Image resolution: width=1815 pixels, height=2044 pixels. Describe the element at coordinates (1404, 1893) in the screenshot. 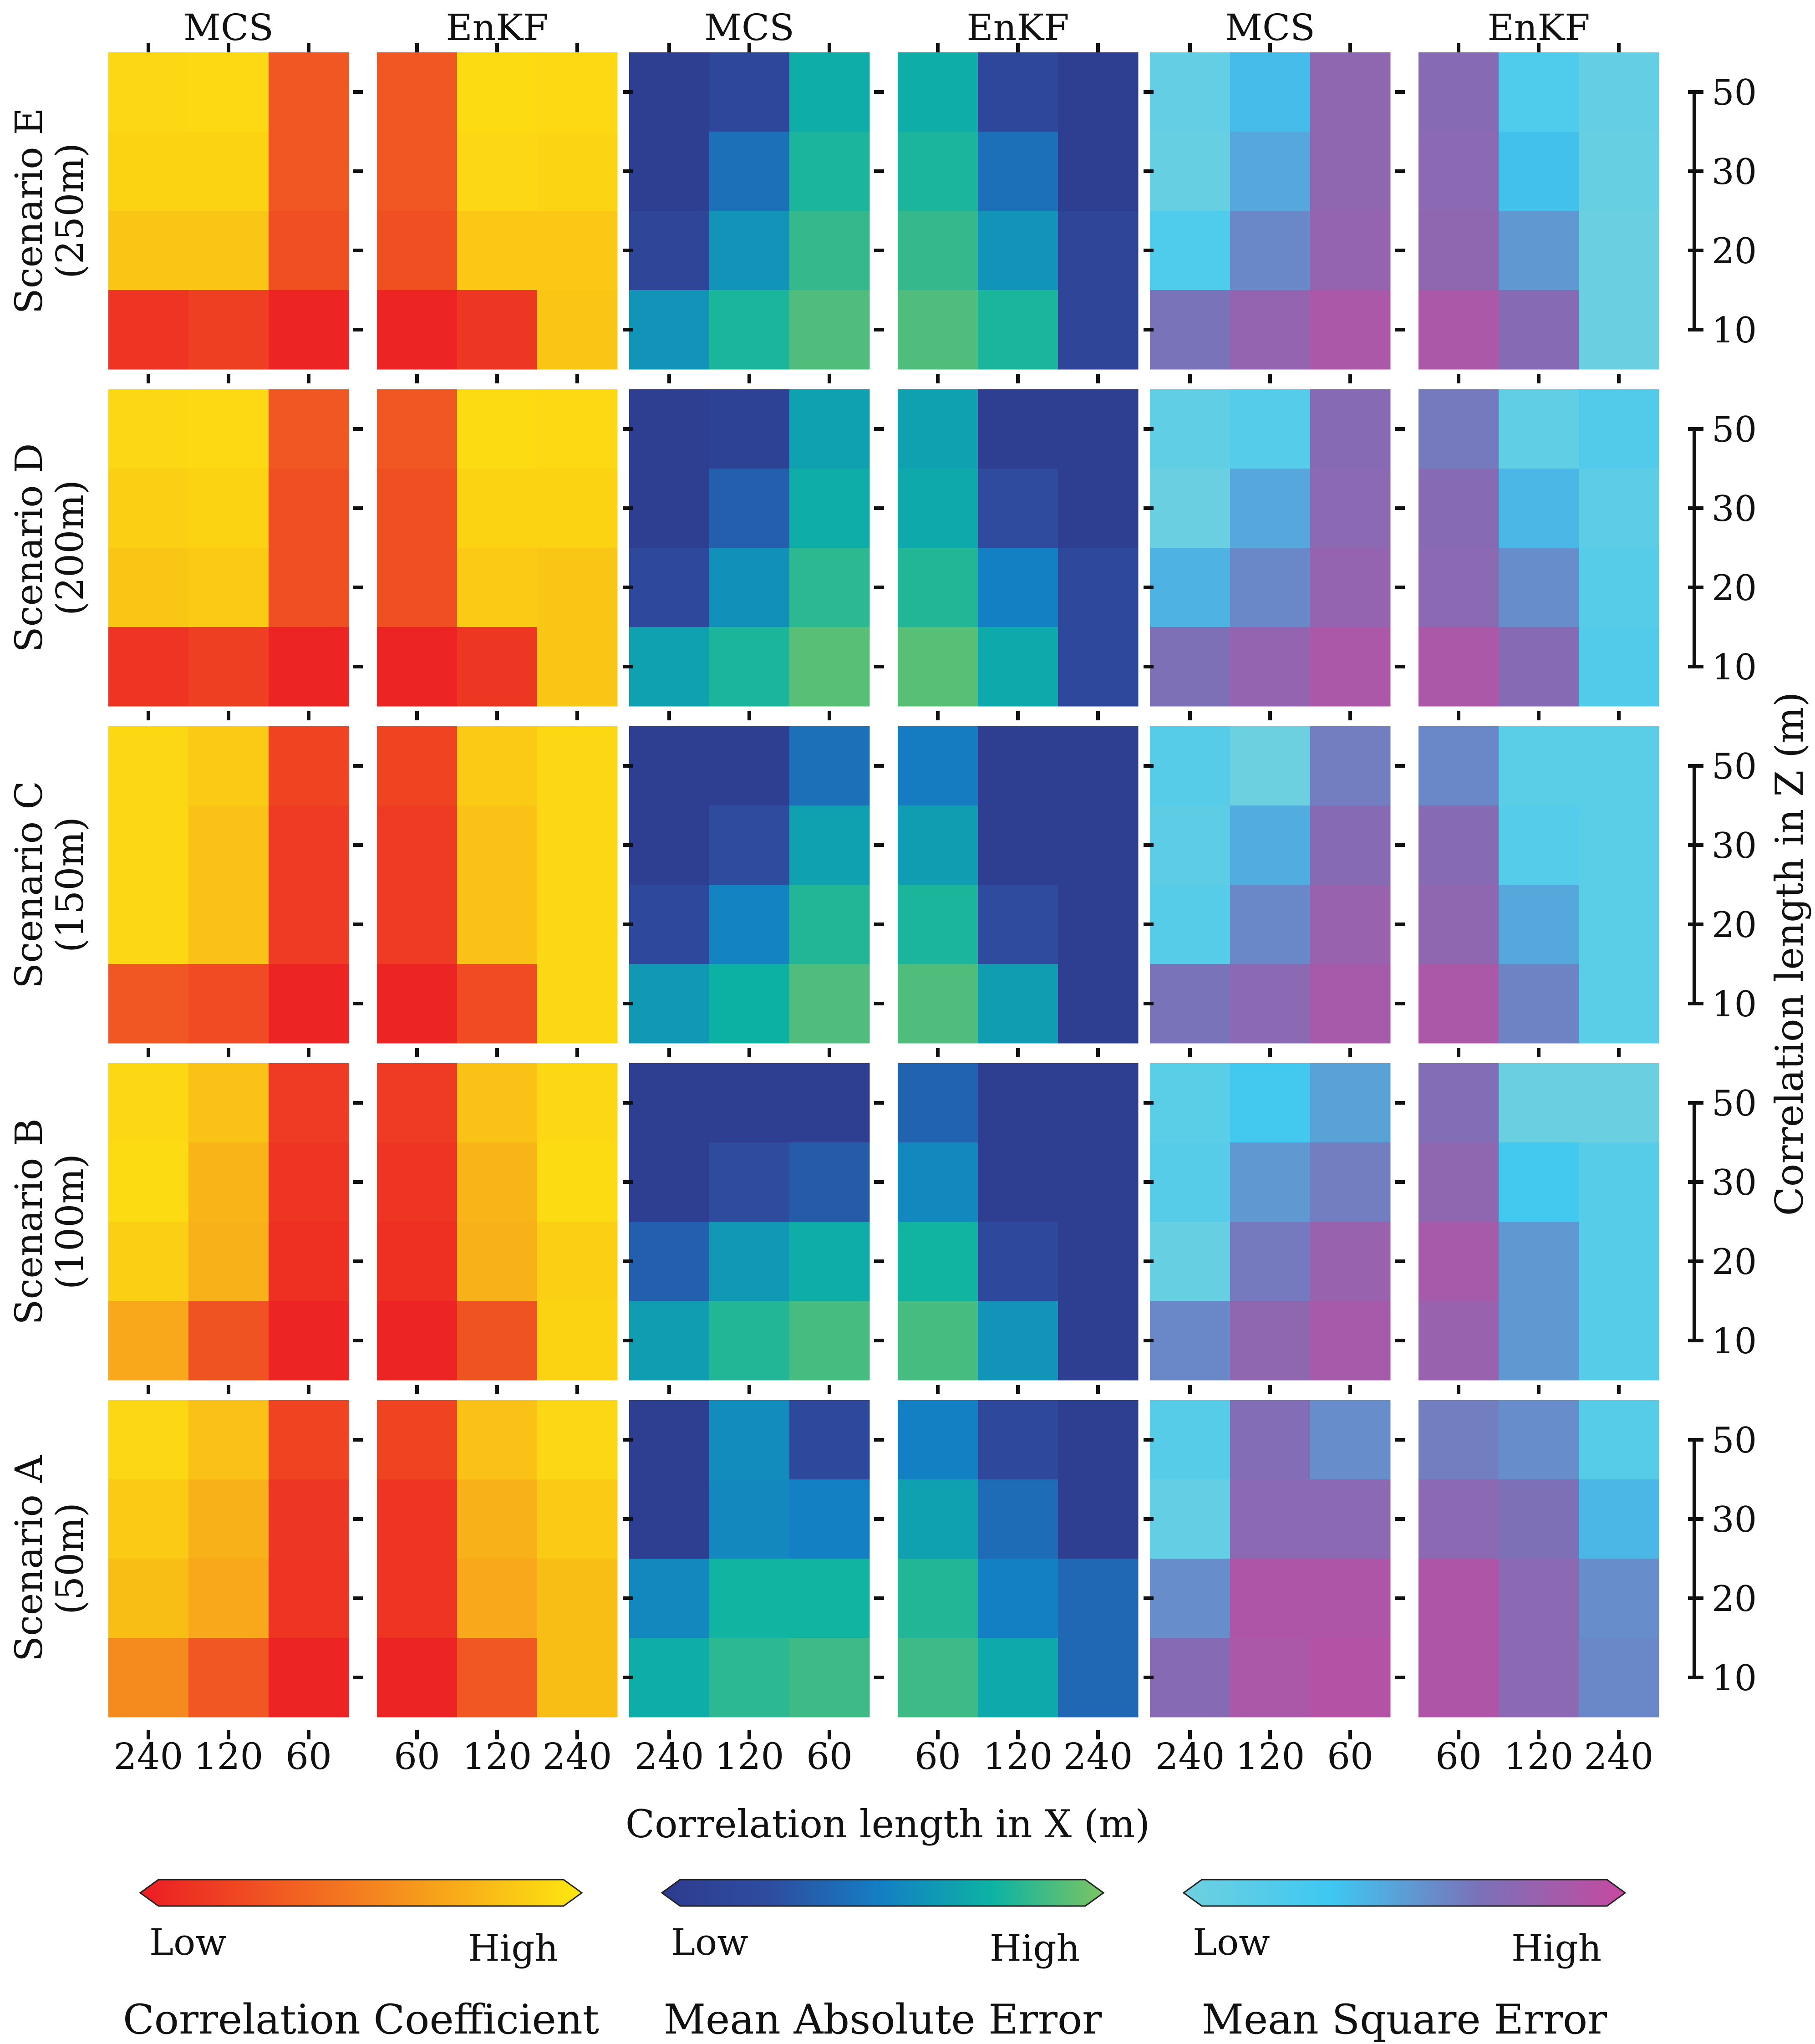

I see `colorbar` at that location.